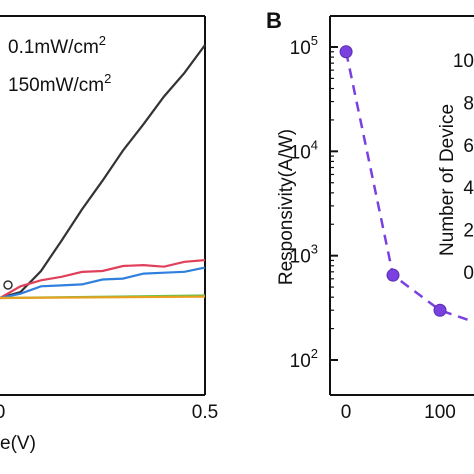 This screenshot has height=474, width=474. I want to click on panel-b-y-tick-label-2: 10⁴, so click(304, 150).